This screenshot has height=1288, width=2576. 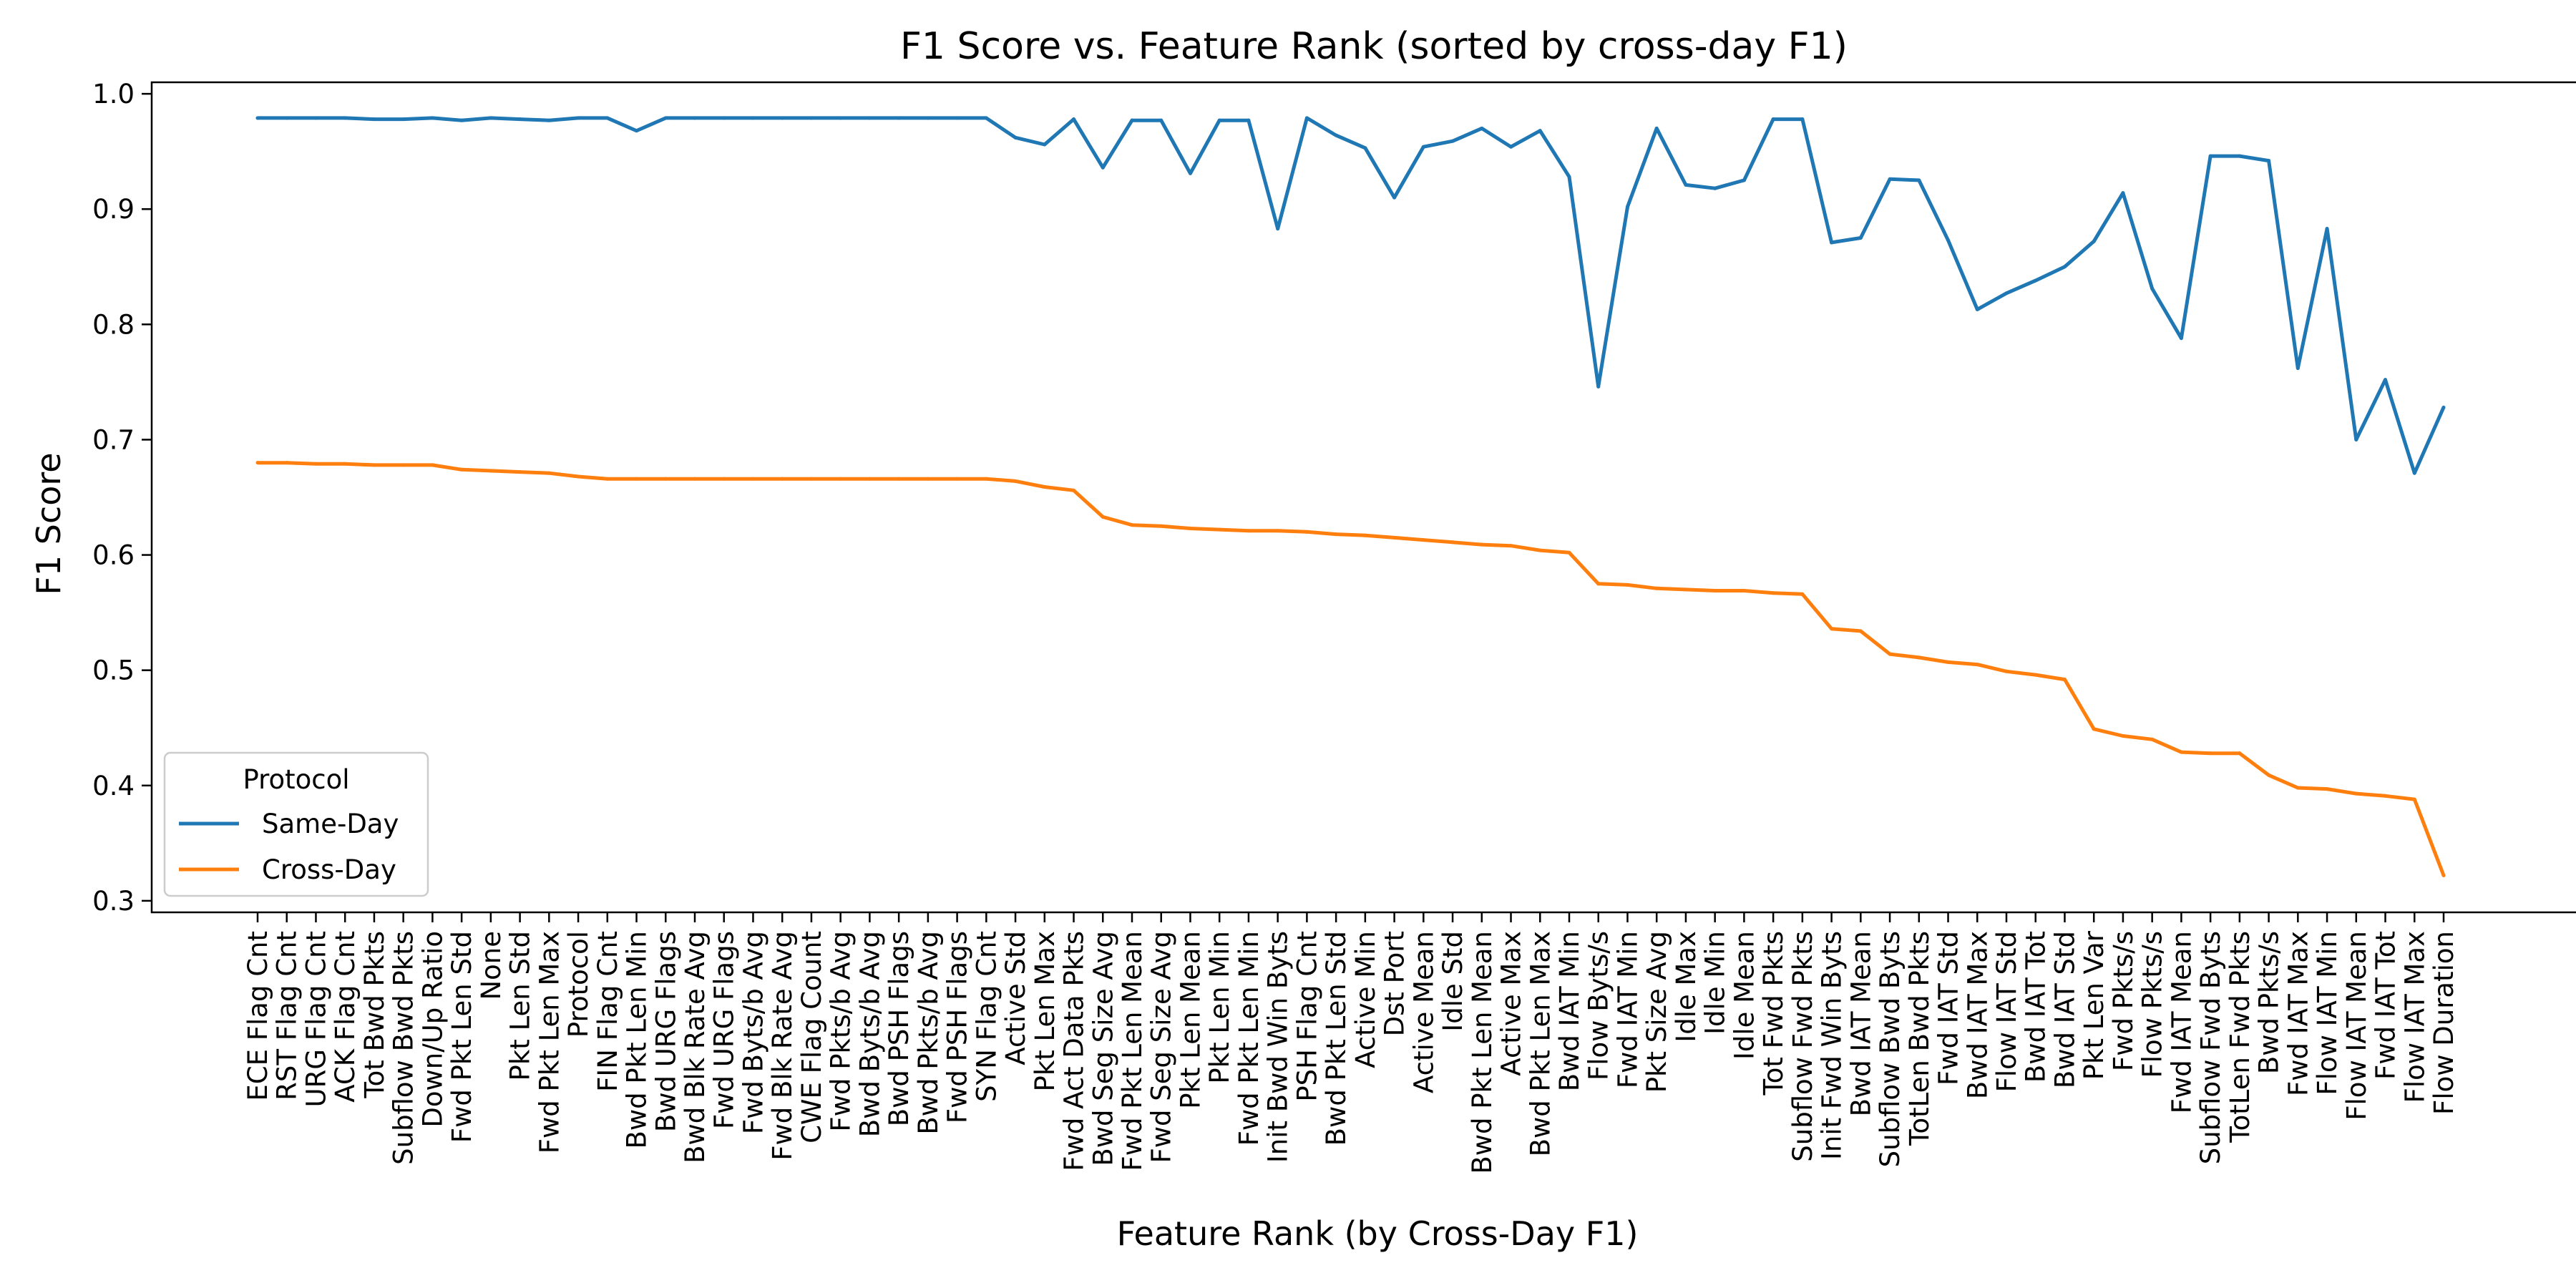 What do you see at coordinates (986, 1017) in the screenshot?
I see `x-tick-label-syn-flag-cnt: SYN Flag Cnt` at bounding box center [986, 1017].